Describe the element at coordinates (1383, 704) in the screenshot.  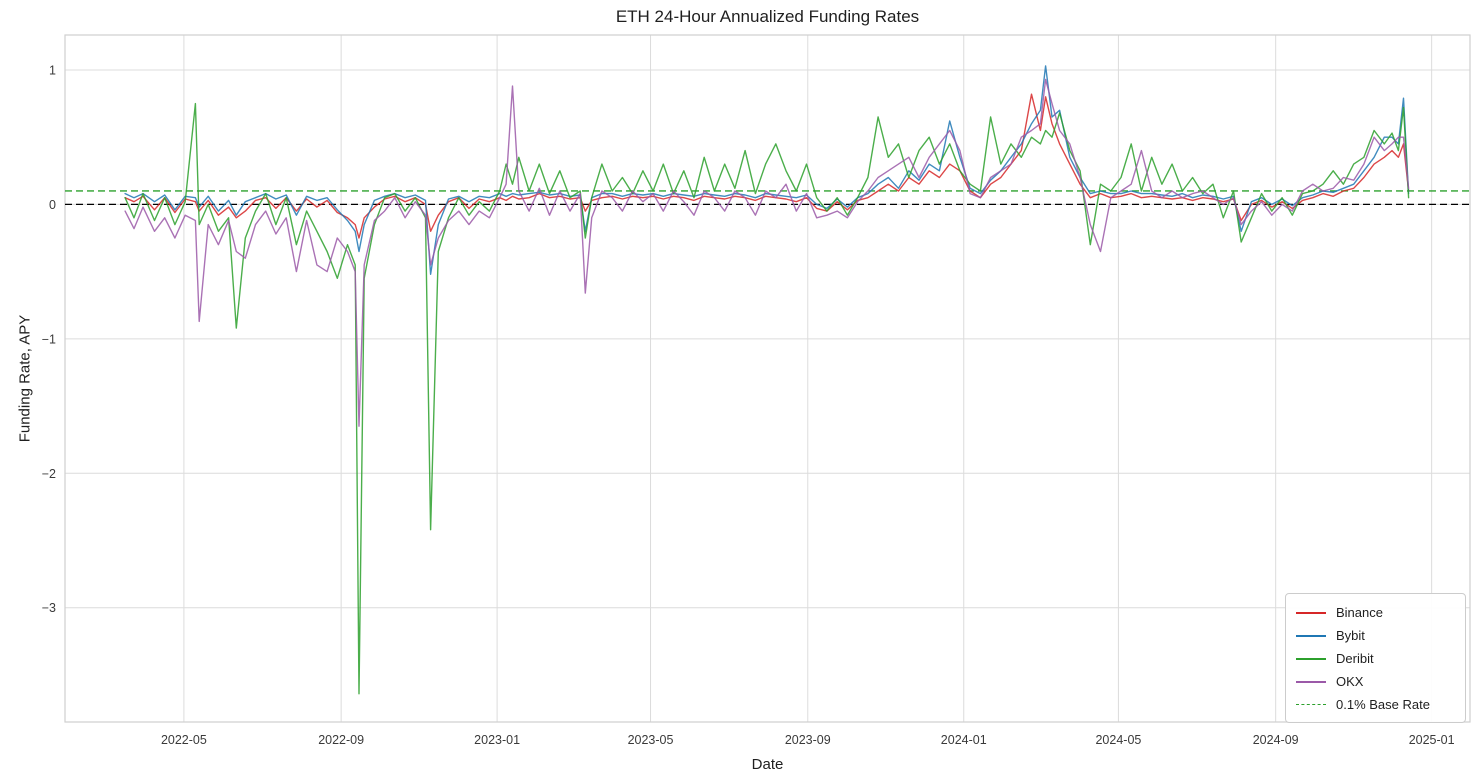
I see `legend-label-base-rate: 0.1% Base Rate` at that location.